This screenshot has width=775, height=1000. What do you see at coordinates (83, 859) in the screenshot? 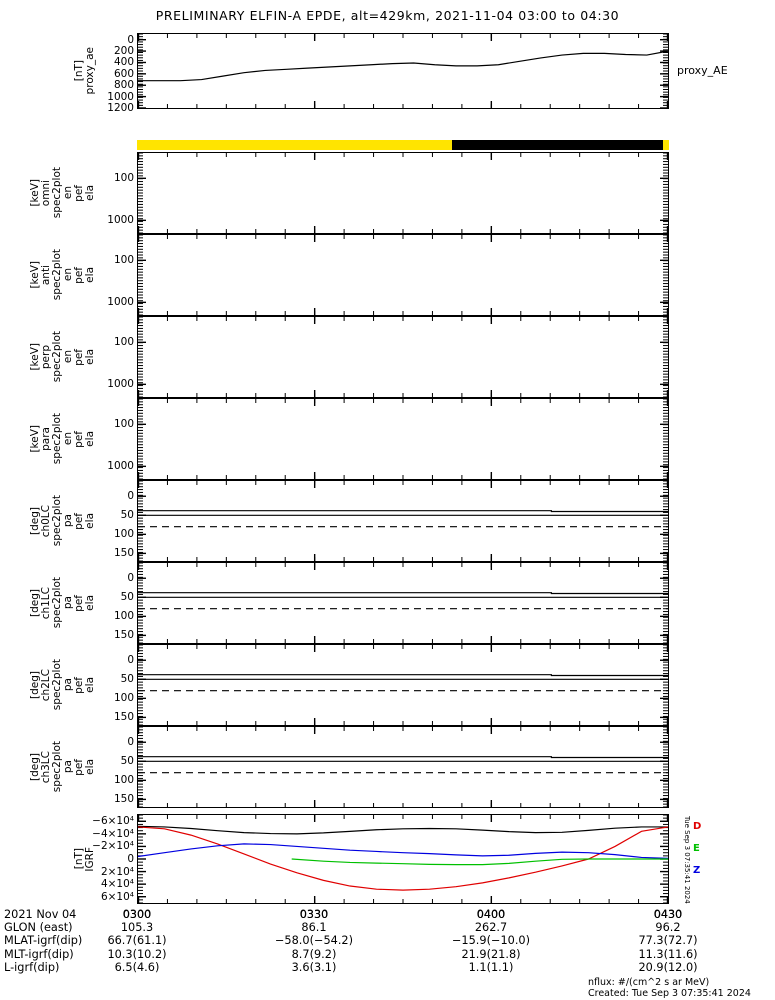
I see `ylabel-igrf: IGRF [nT]` at bounding box center [83, 859].